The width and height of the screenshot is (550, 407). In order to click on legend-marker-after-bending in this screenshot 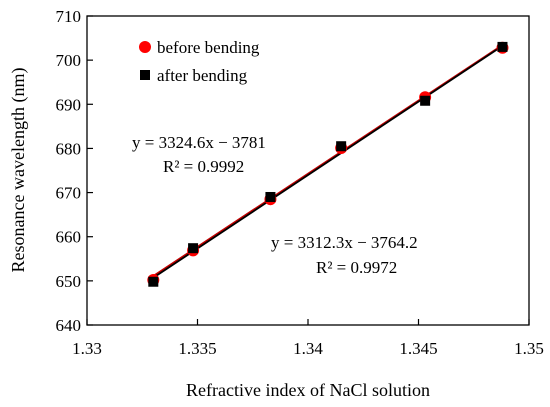, I will do `click(145, 75)`.